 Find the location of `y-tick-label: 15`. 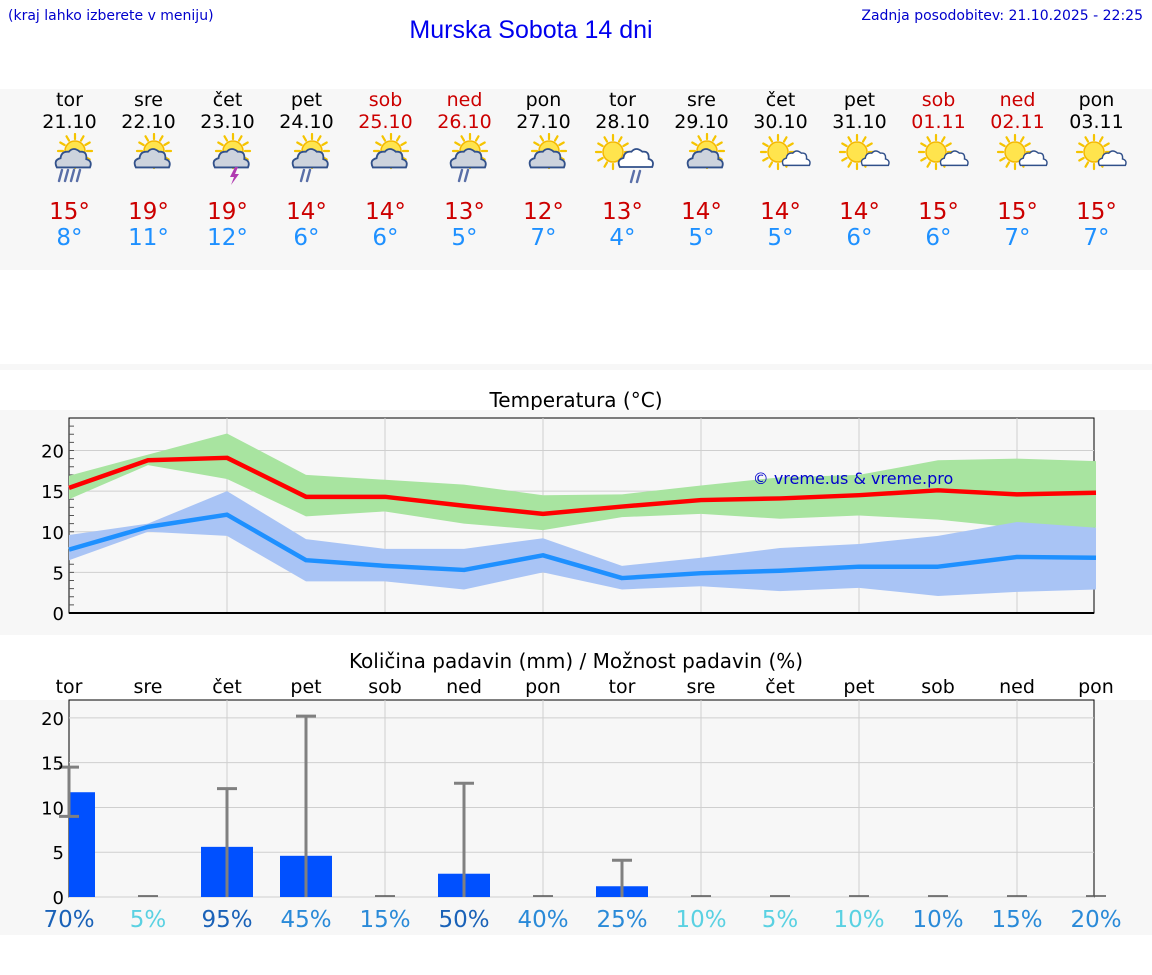

y-tick-label: 15 is located at coordinates (52, 764).